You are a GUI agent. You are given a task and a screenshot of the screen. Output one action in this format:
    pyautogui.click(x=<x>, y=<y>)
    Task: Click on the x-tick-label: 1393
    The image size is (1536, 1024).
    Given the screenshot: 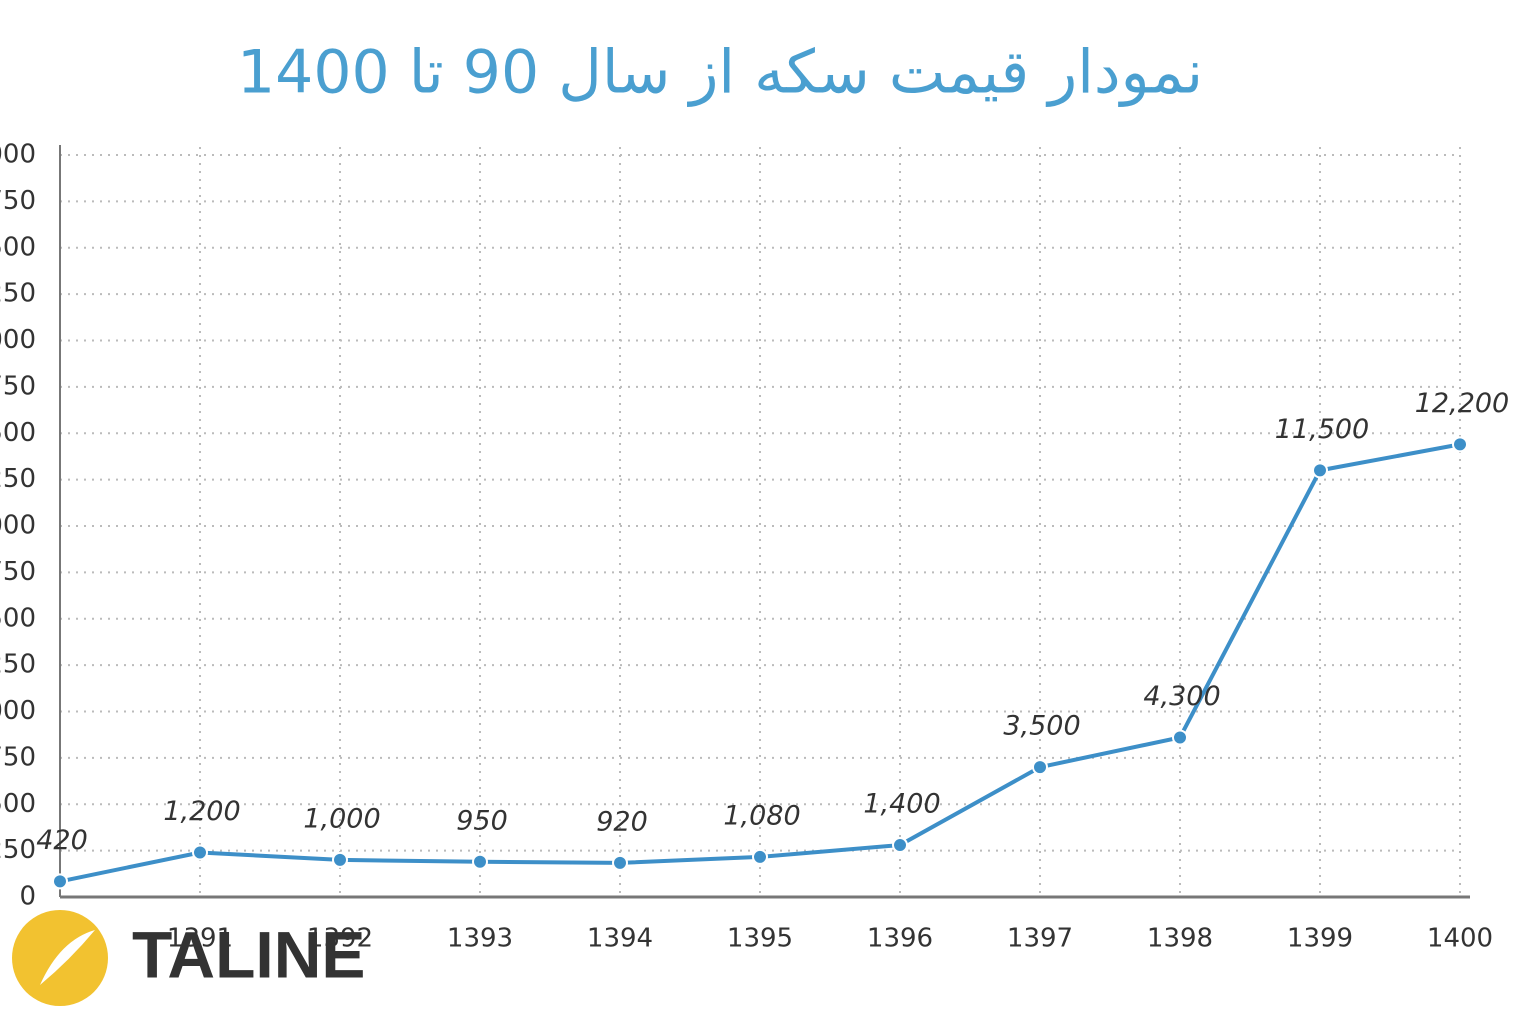 What is the action you would take?
    pyautogui.click(x=480, y=939)
    